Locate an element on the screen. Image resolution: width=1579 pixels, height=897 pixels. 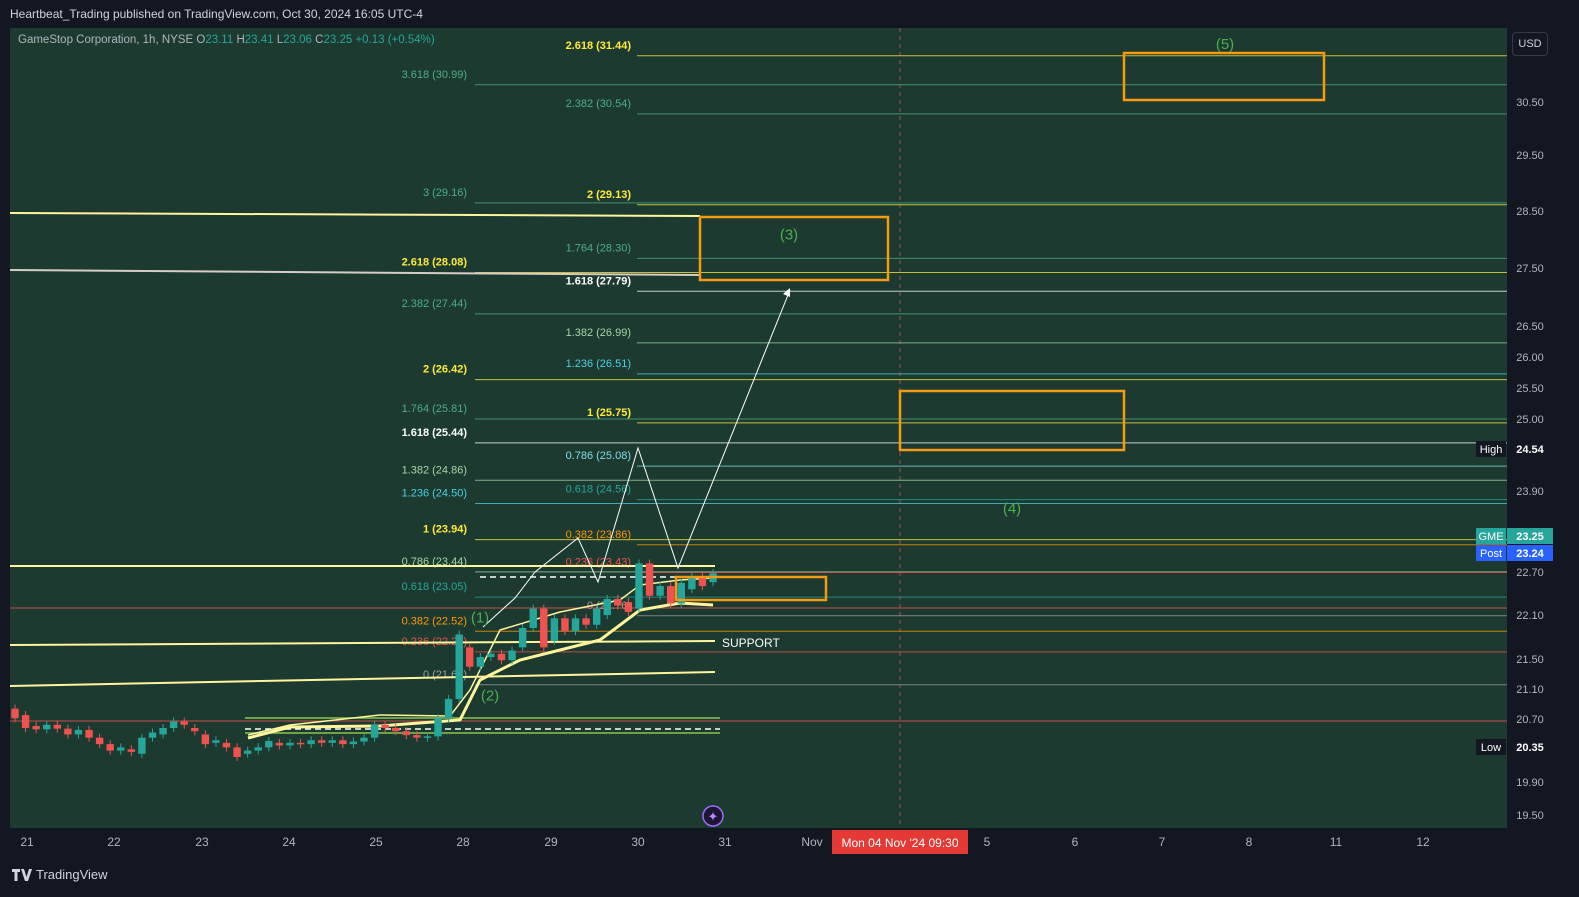
time-marker-badge: Mon 04 Nov '24 09:30 is located at coordinates (899, 843).